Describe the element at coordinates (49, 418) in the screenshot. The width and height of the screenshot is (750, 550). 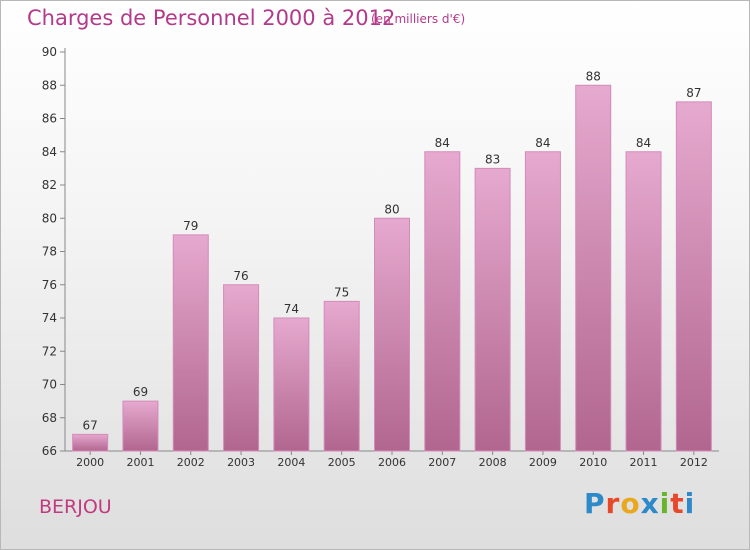
I see `y-tick-label: 68` at that location.